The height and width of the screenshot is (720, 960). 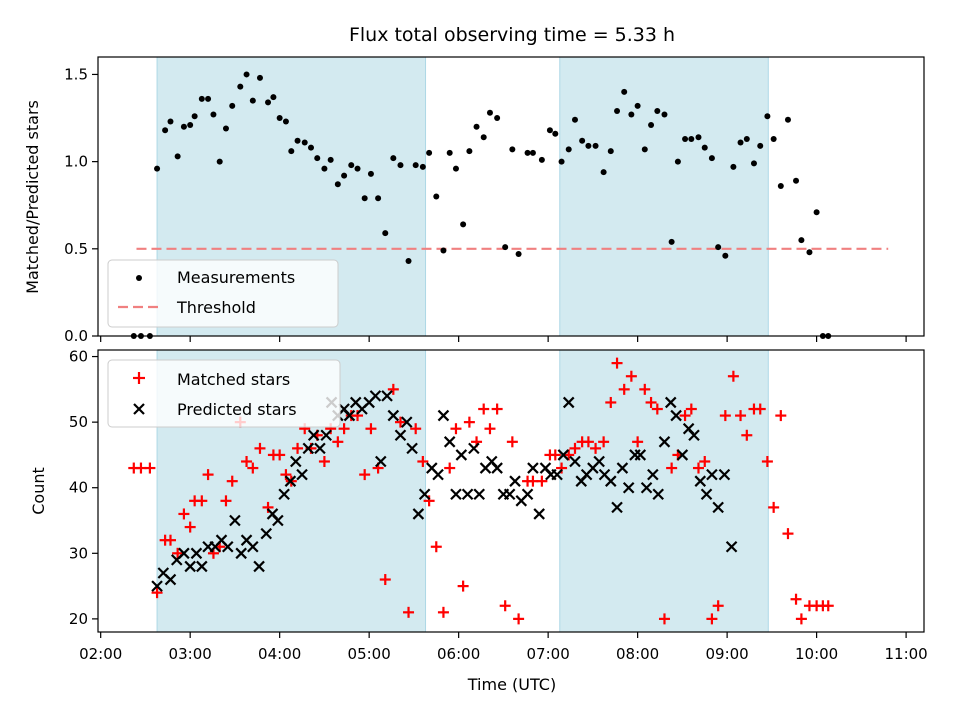 What do you see at coordinates (727, 654) in the screenshot?
I see `x-tick-label: 09:00` at bounding box center [727, 654].